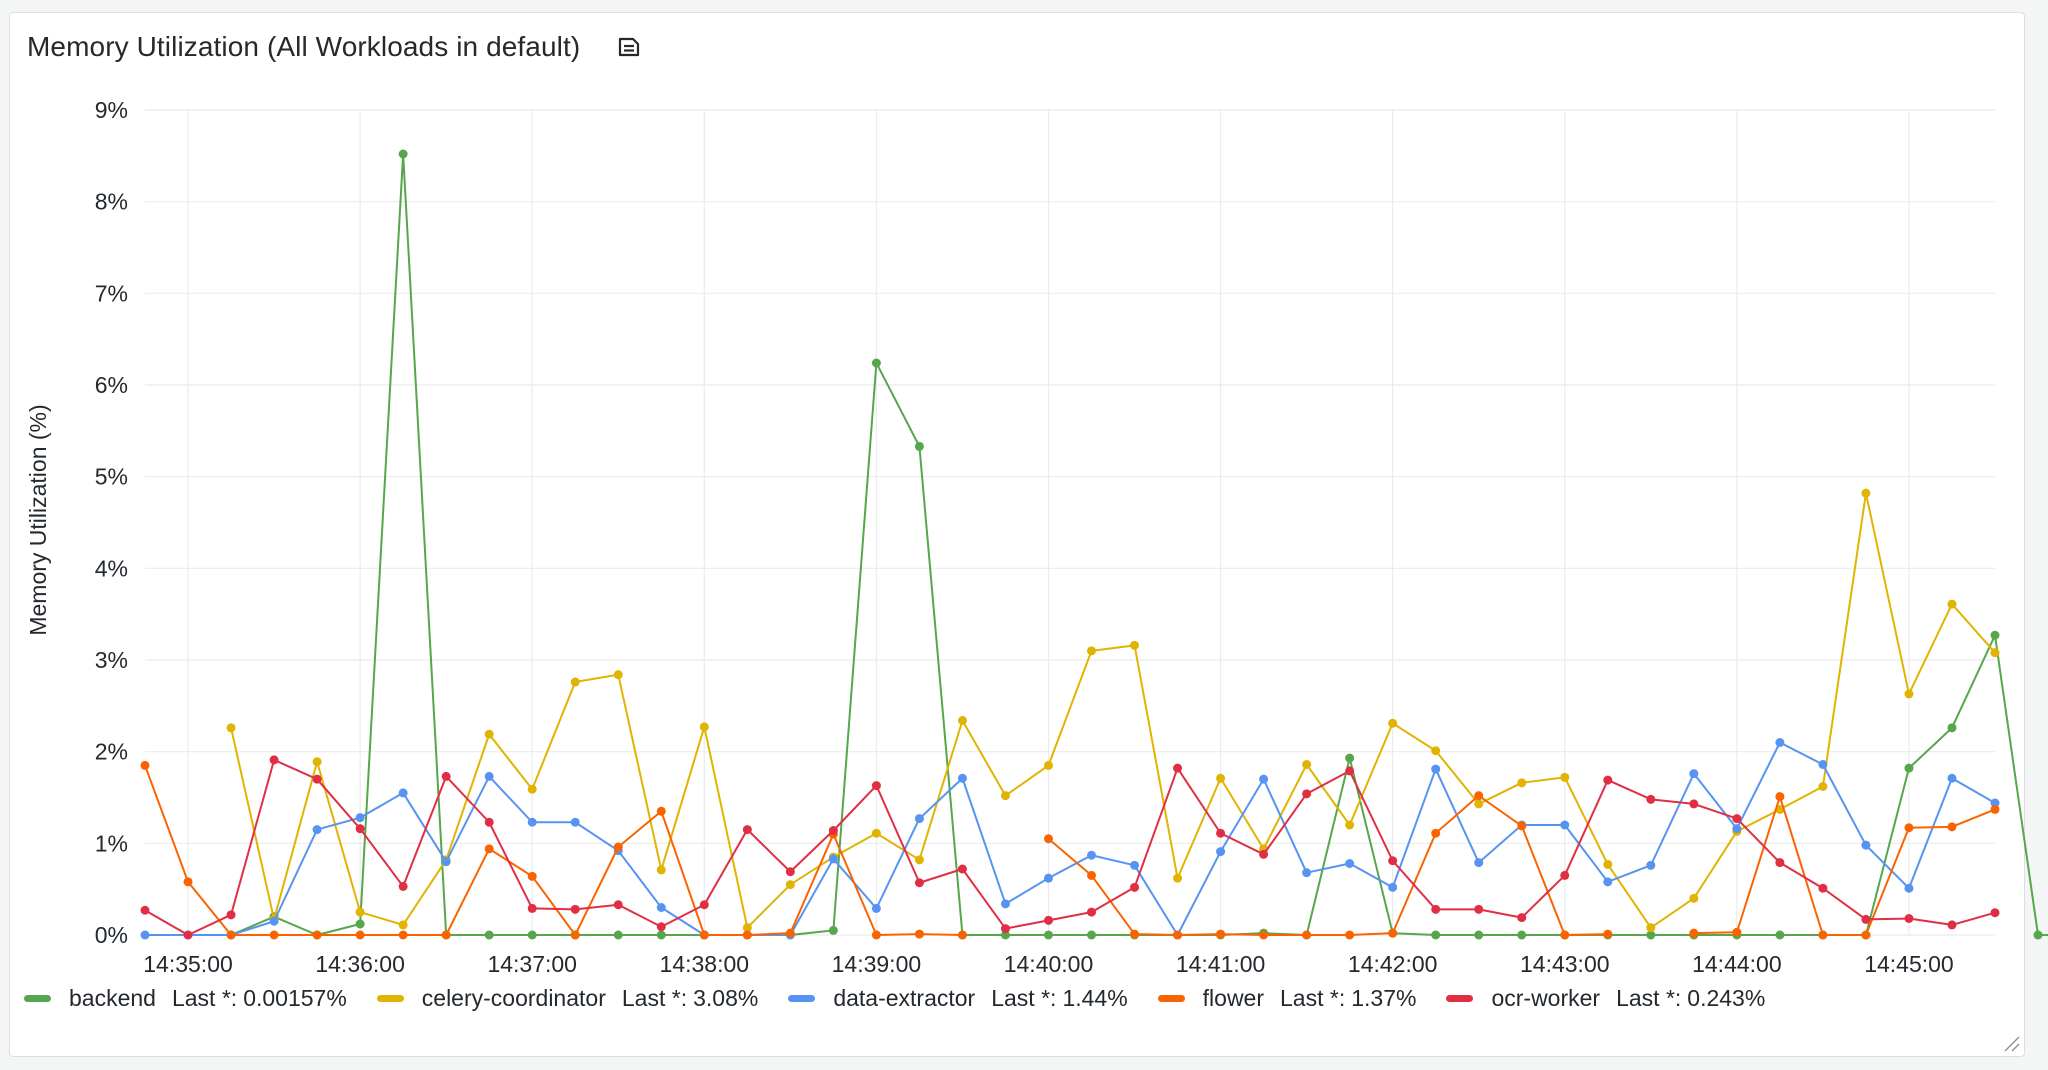 Image resolution: width=2048 pixels, height=1070 pixels. I want to click on legend-item-ocr-worker: ocr-worker Last *: 0.243%, so click(1605, 998).